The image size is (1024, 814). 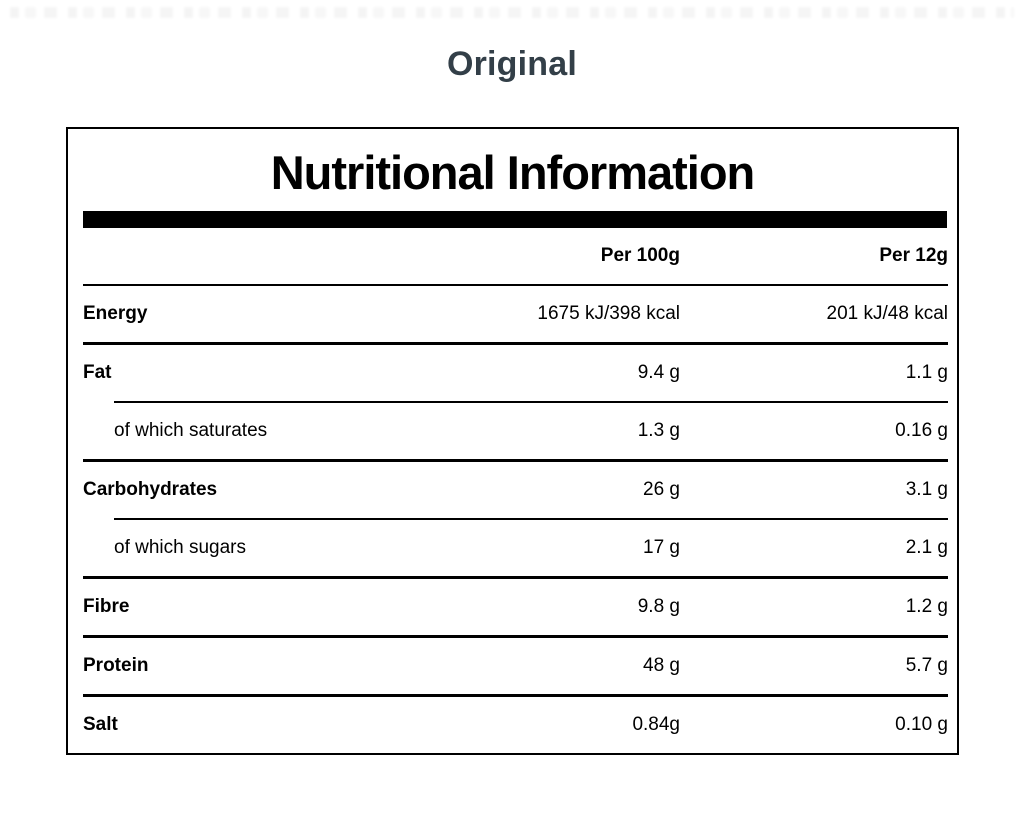 I want to click on panel-title: Nutritional Information, so click(x=513, y=172).